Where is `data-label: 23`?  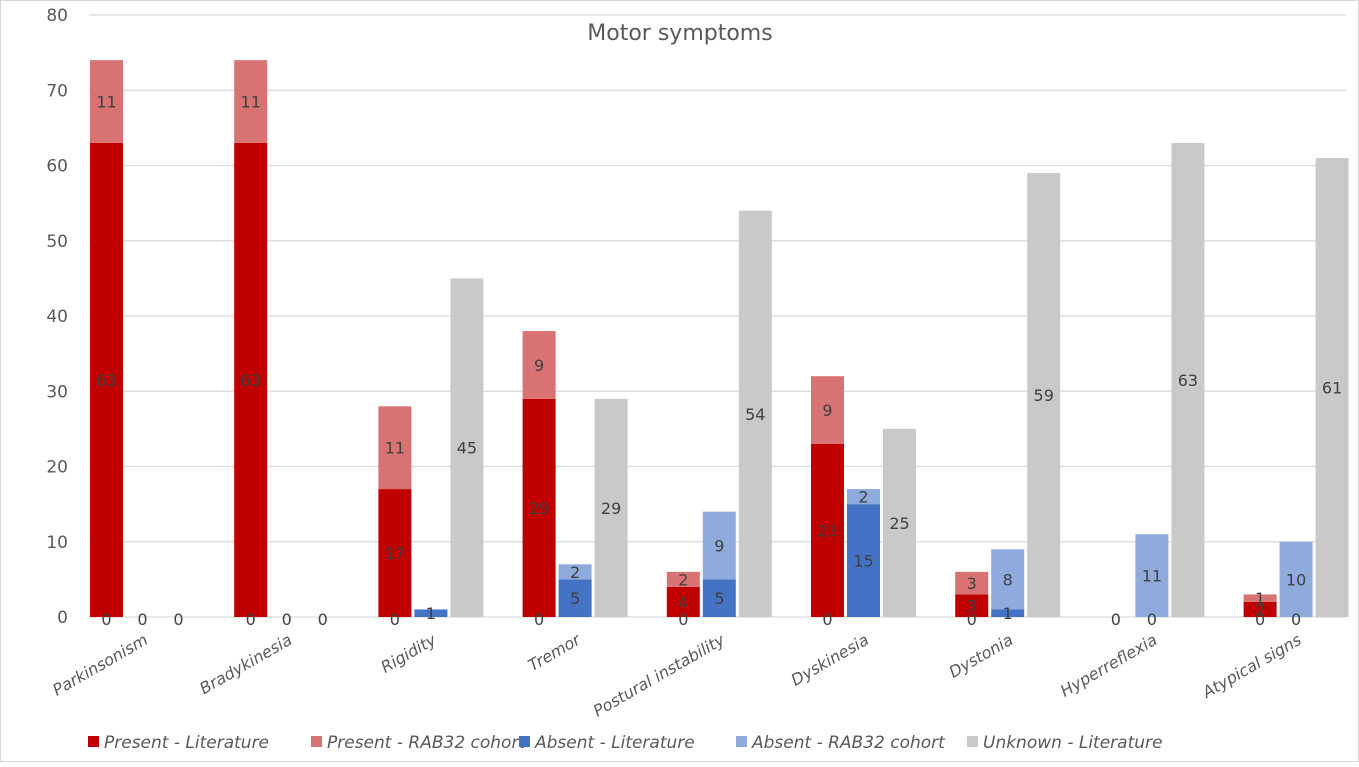 data-label: 23 is located at coordinates (827, 530).